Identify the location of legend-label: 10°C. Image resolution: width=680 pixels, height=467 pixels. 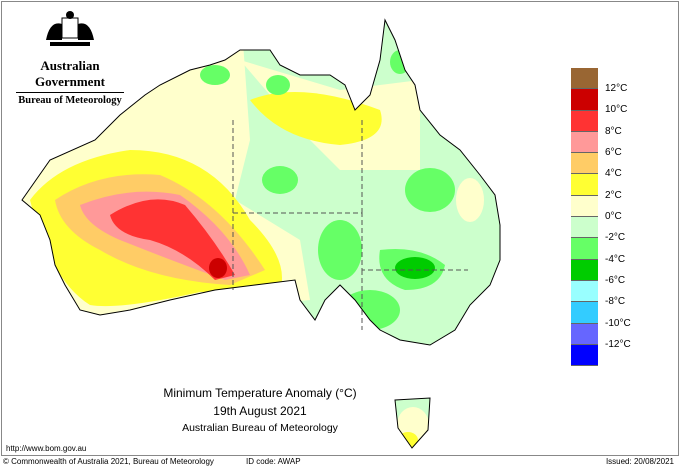
(616, 109).